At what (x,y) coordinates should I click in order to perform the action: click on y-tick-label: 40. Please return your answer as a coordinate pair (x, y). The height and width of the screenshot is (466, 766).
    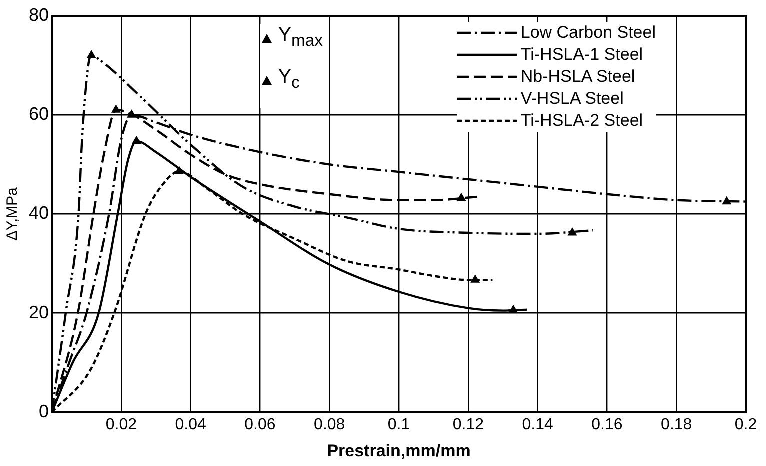
    Looking at the image, I should click on (39, 213).